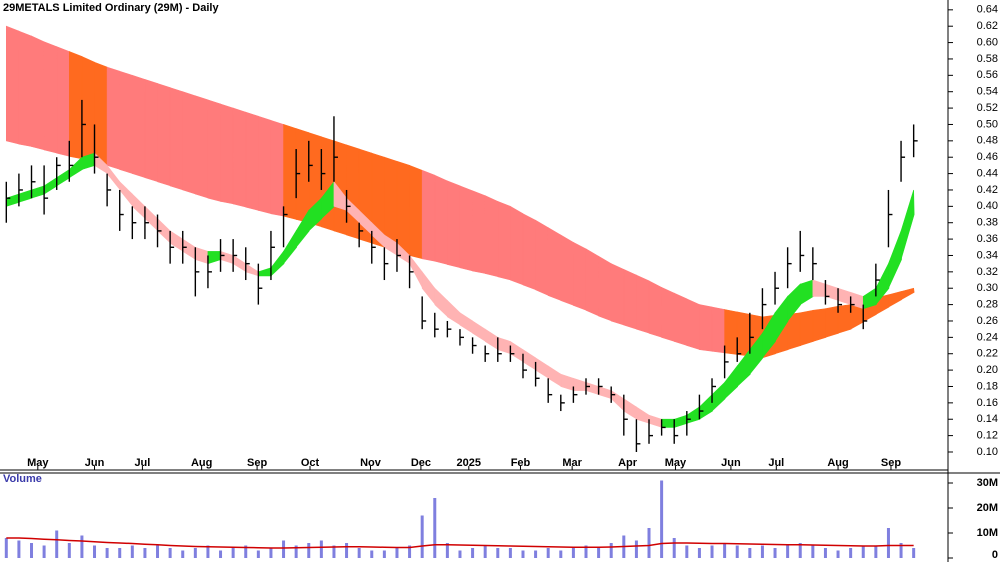 Image resolution: width=1000 pixels, height=562 pixels. I want to click on x-tick-label: Sep, so click(257, 463).